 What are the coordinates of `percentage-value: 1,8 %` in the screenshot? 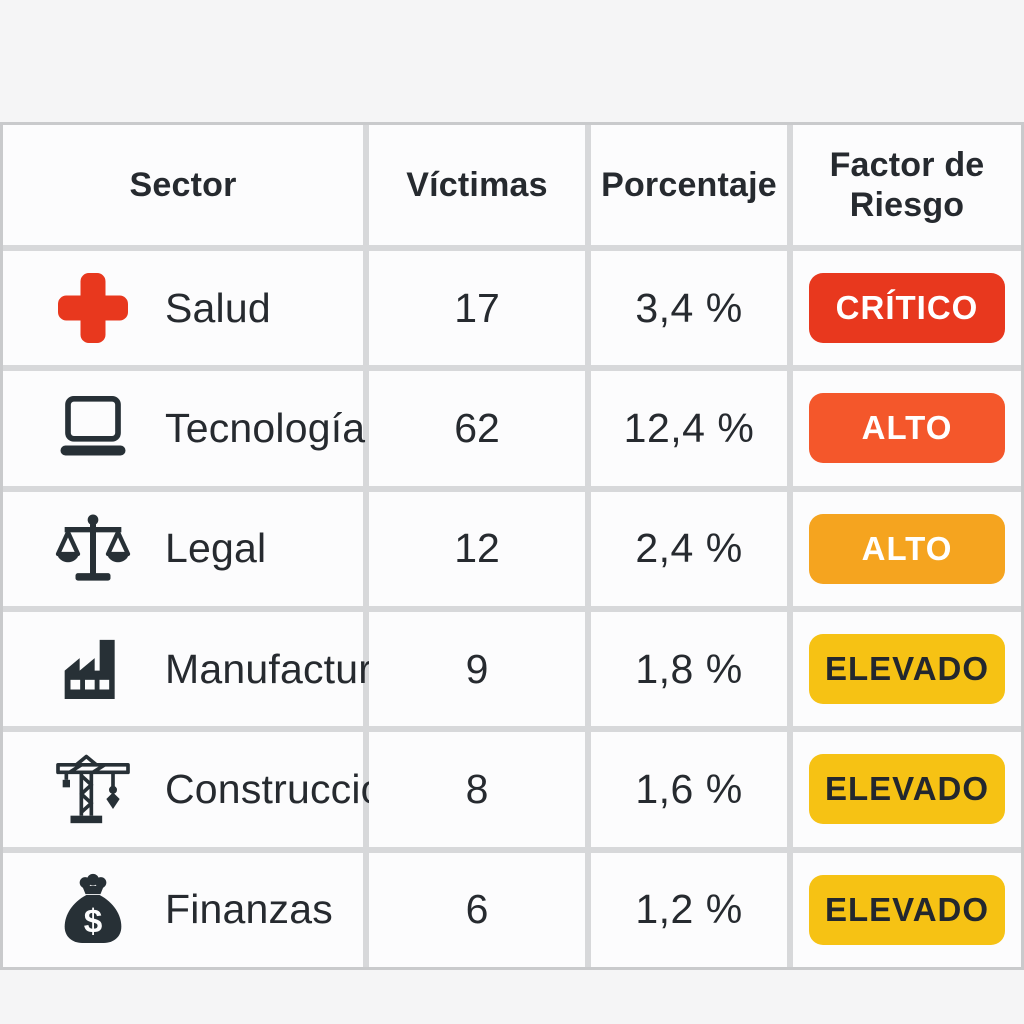 It's located at (689, 669).